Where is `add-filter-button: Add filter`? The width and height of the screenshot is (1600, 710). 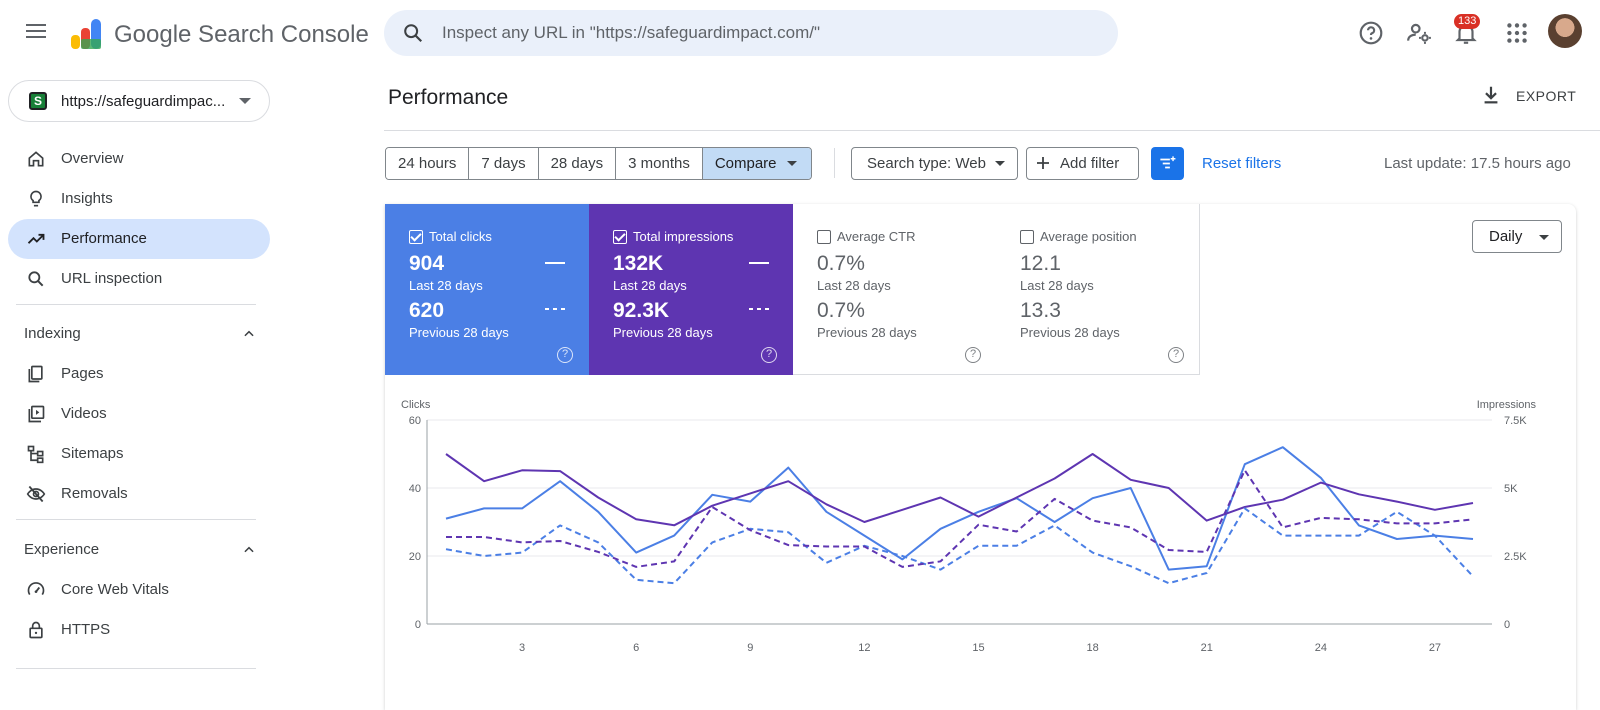 add-filter-button: Add filter is located at coordinates (1082, 163).